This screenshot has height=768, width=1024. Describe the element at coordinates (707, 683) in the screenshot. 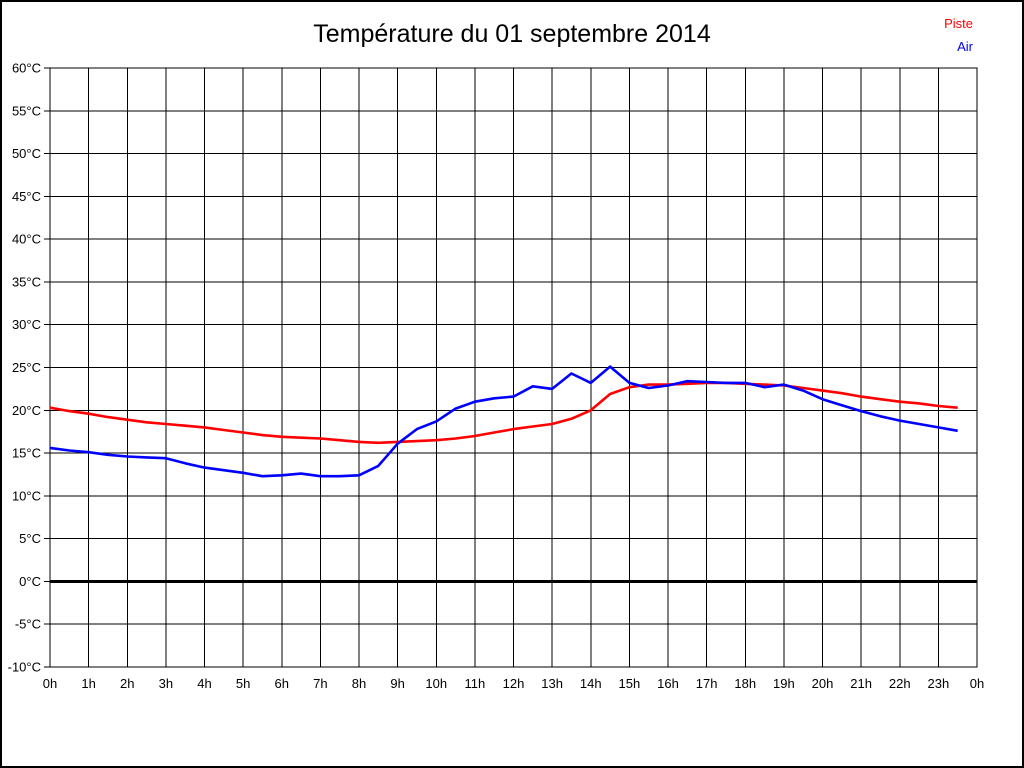

I see `x-axis-label: 17h` at that location.